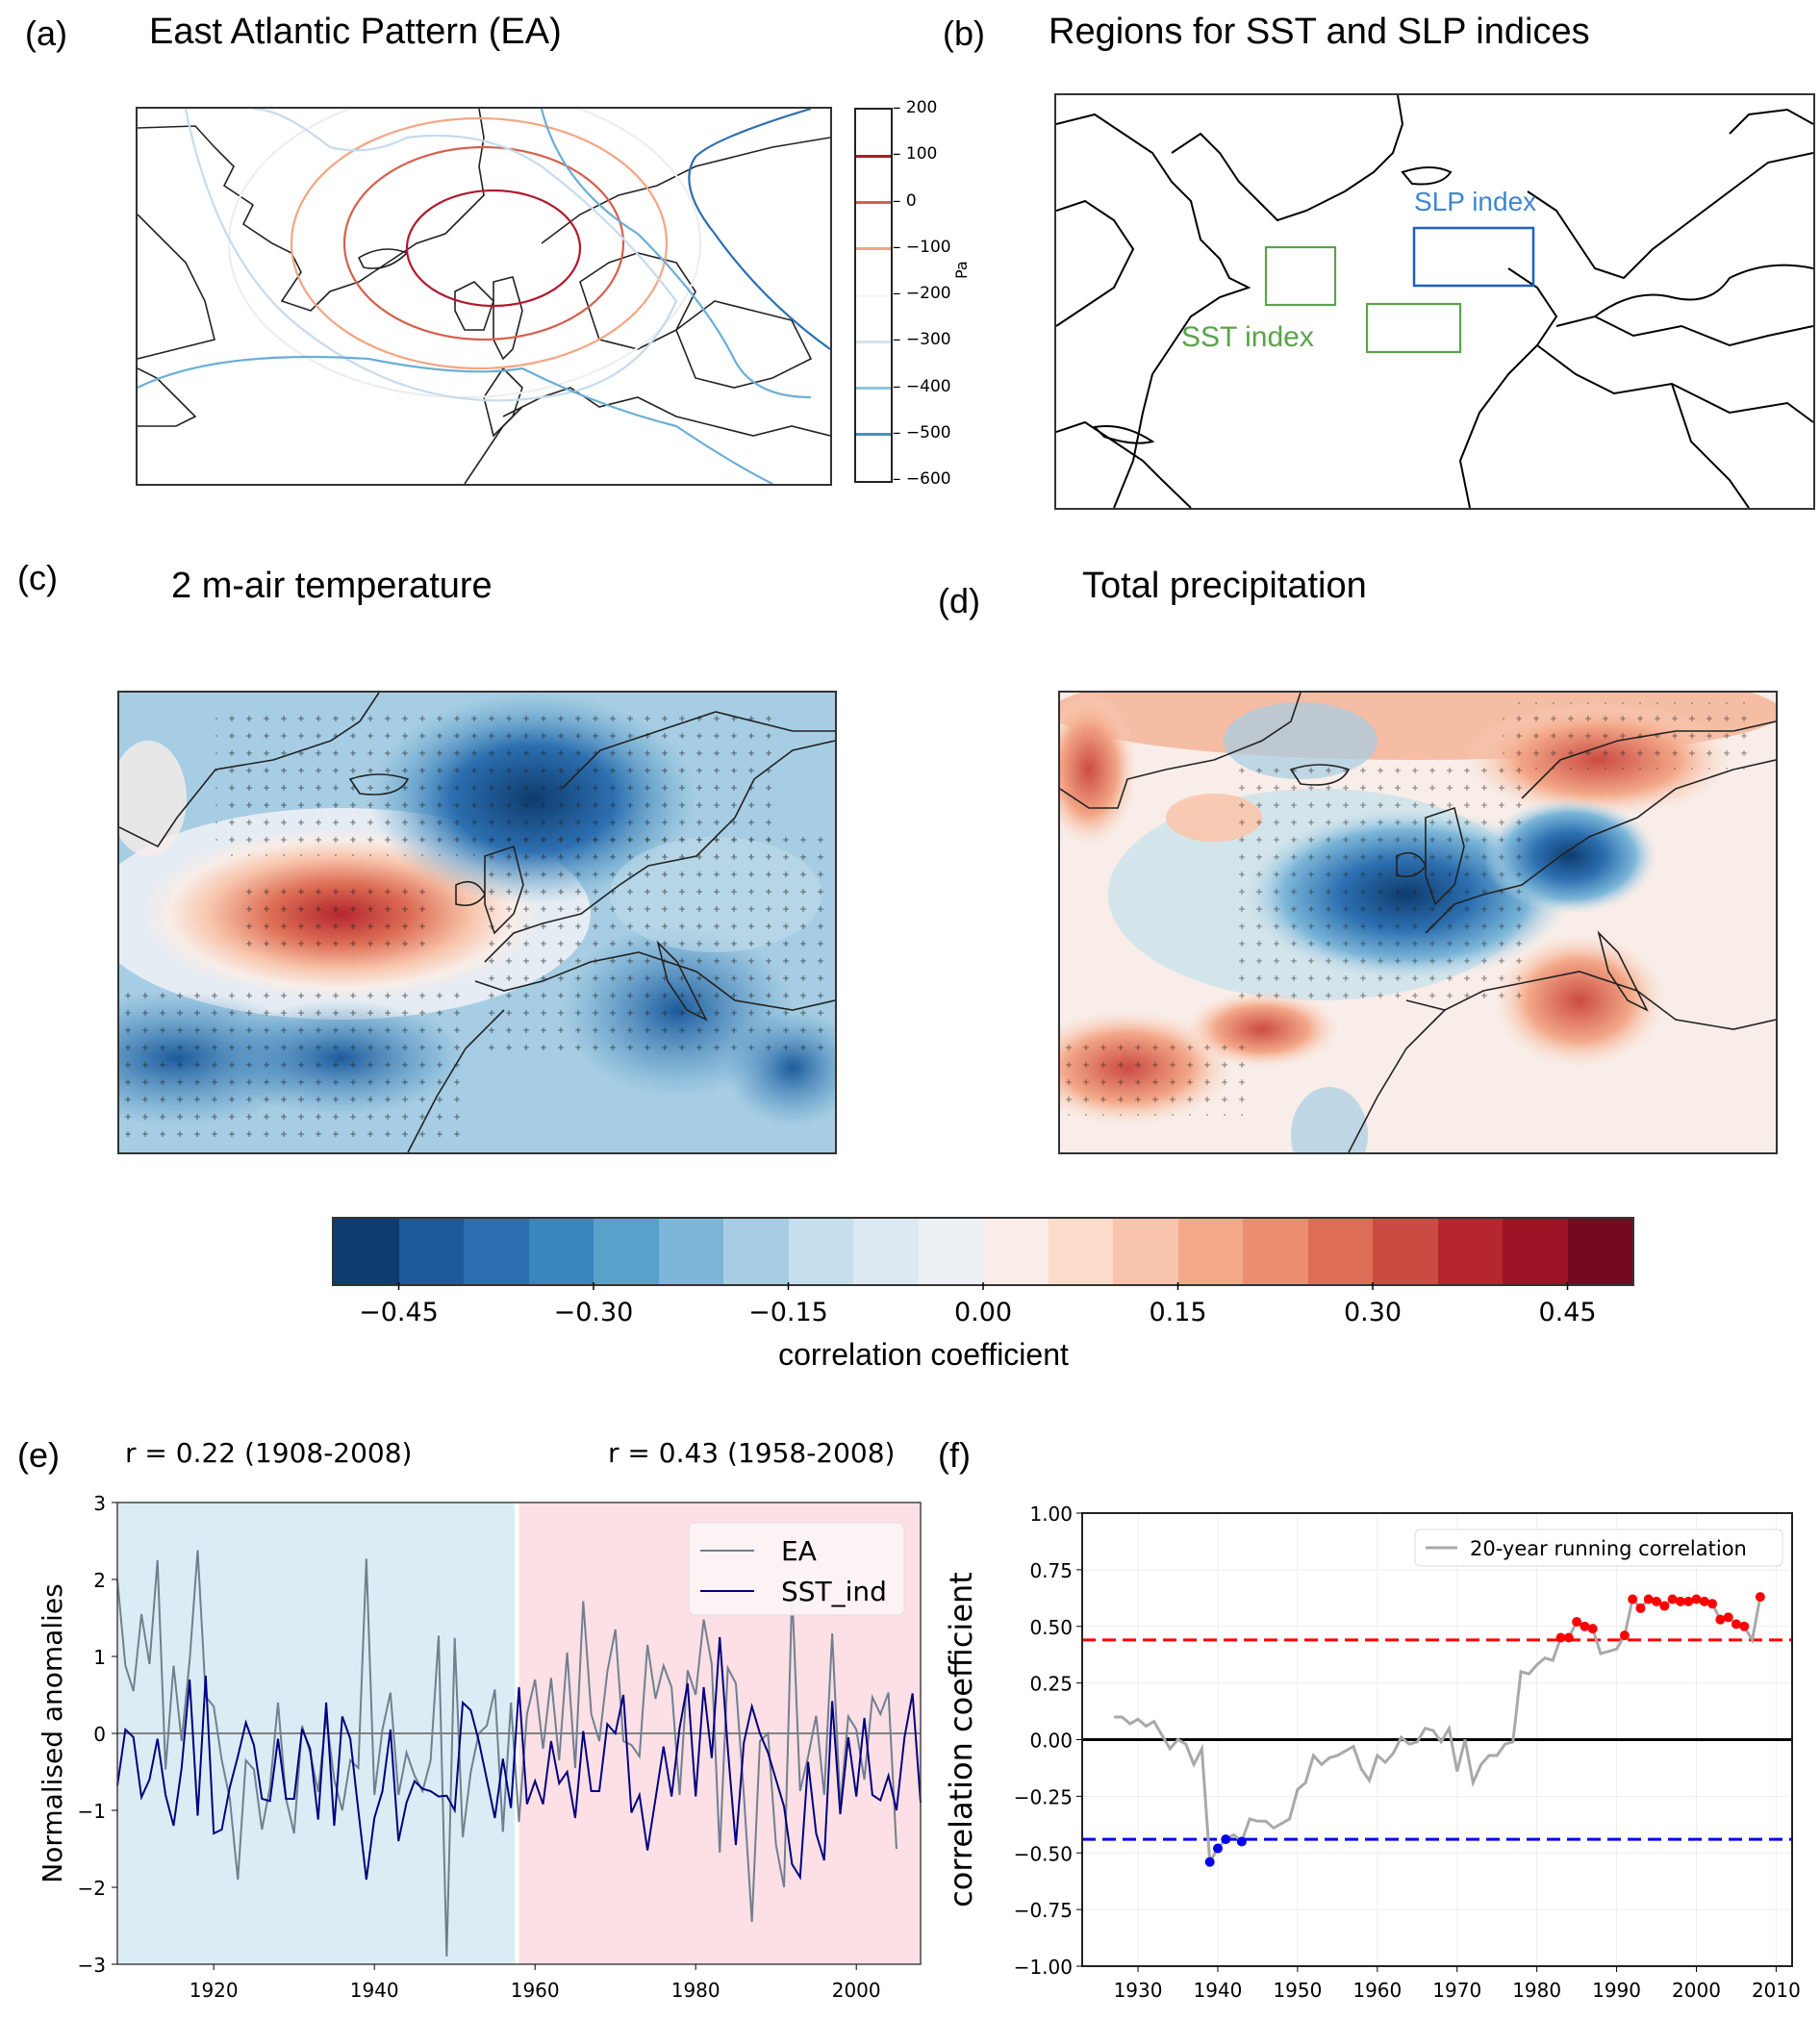  Describe the element at coordinates (374, 1990) in the screenshot. I see `x-tick-label: 1940` at that location.